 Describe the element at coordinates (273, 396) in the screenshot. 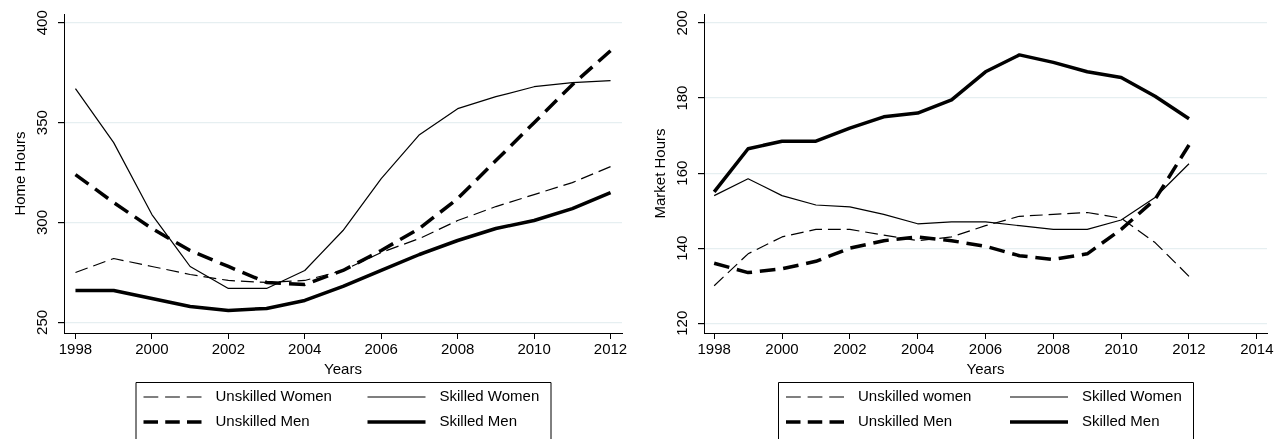

I see `legend-label: Unskilled Women` at that location.